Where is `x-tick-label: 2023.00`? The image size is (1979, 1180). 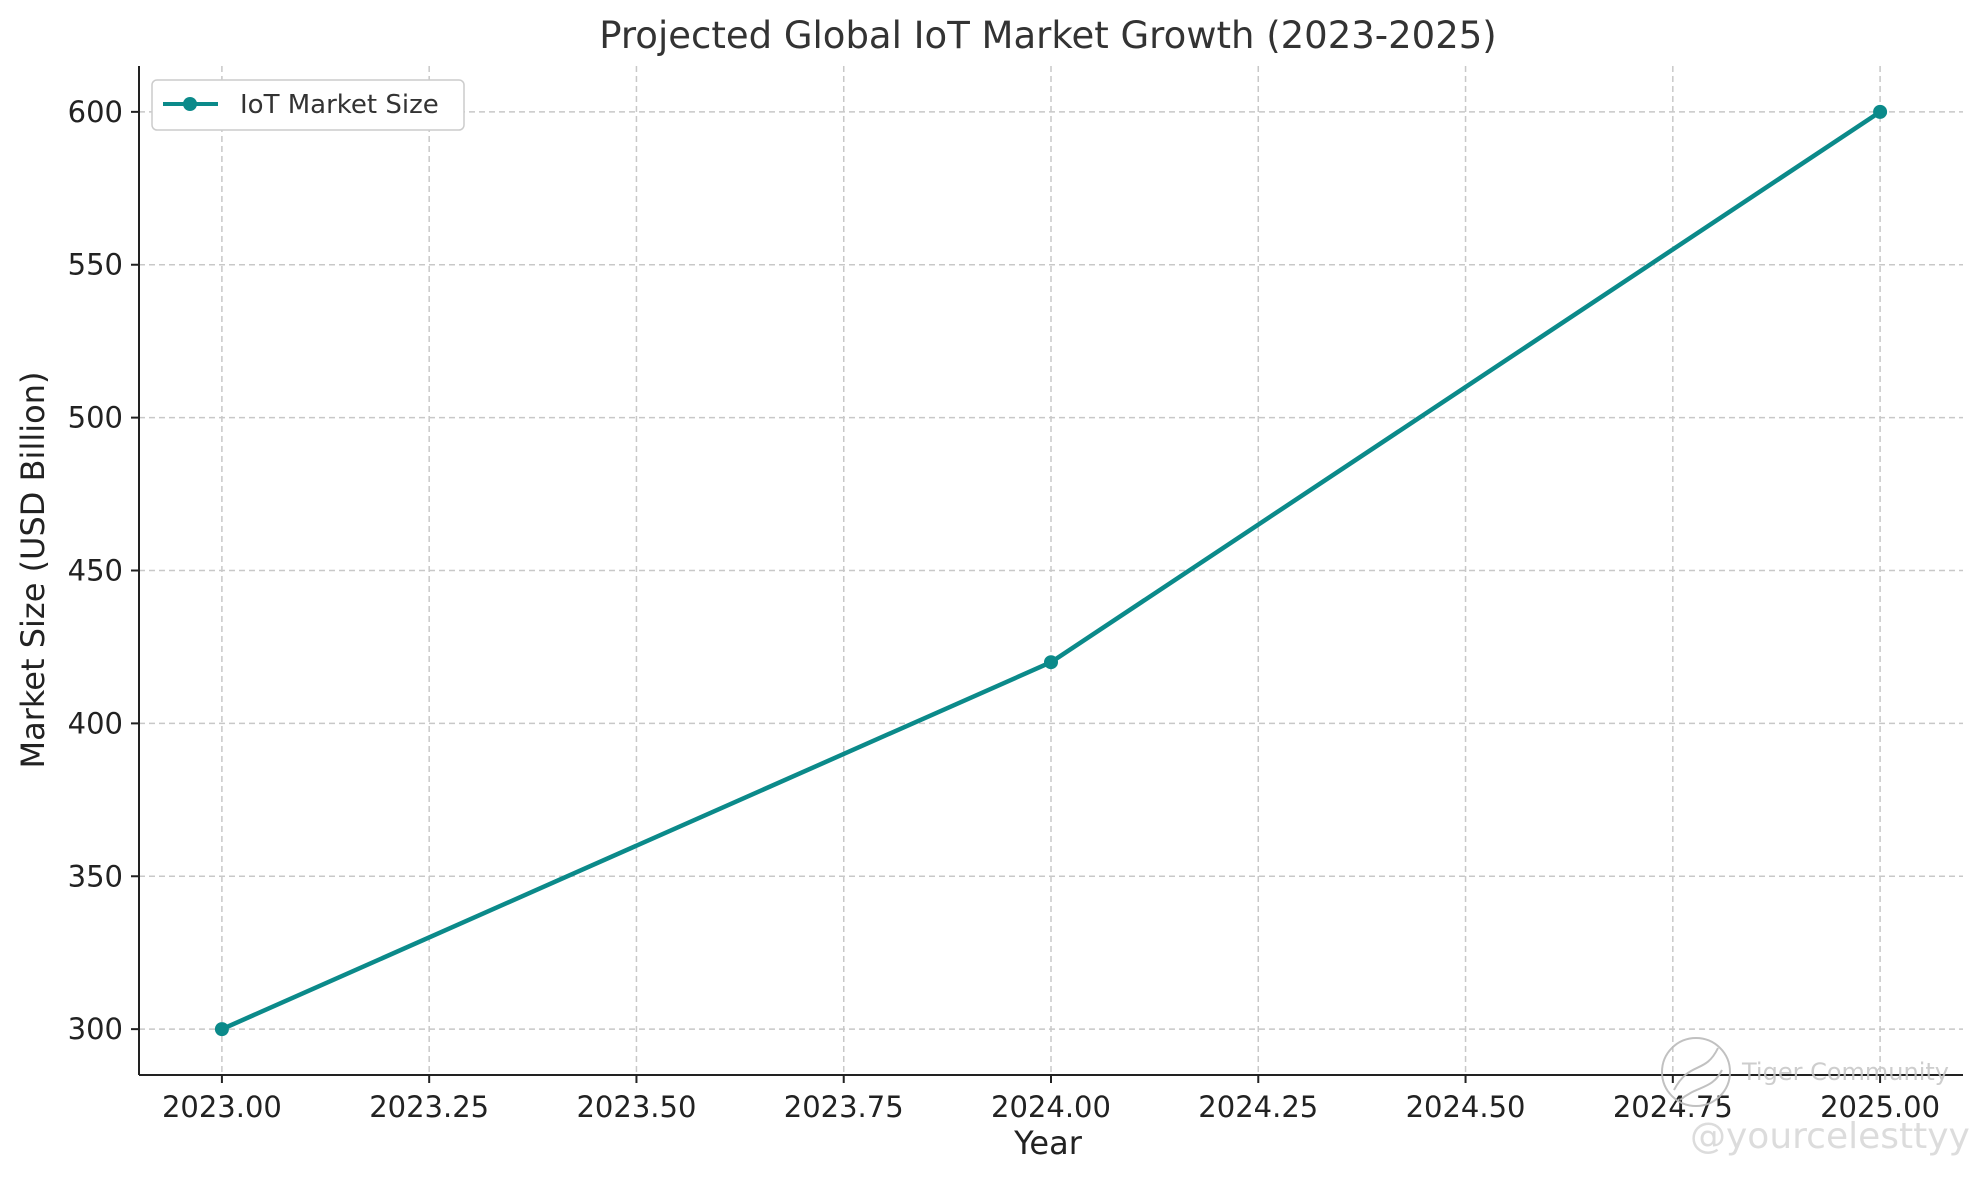
x-tick-label: 2023.00 is located at coordinates (222, 1107).